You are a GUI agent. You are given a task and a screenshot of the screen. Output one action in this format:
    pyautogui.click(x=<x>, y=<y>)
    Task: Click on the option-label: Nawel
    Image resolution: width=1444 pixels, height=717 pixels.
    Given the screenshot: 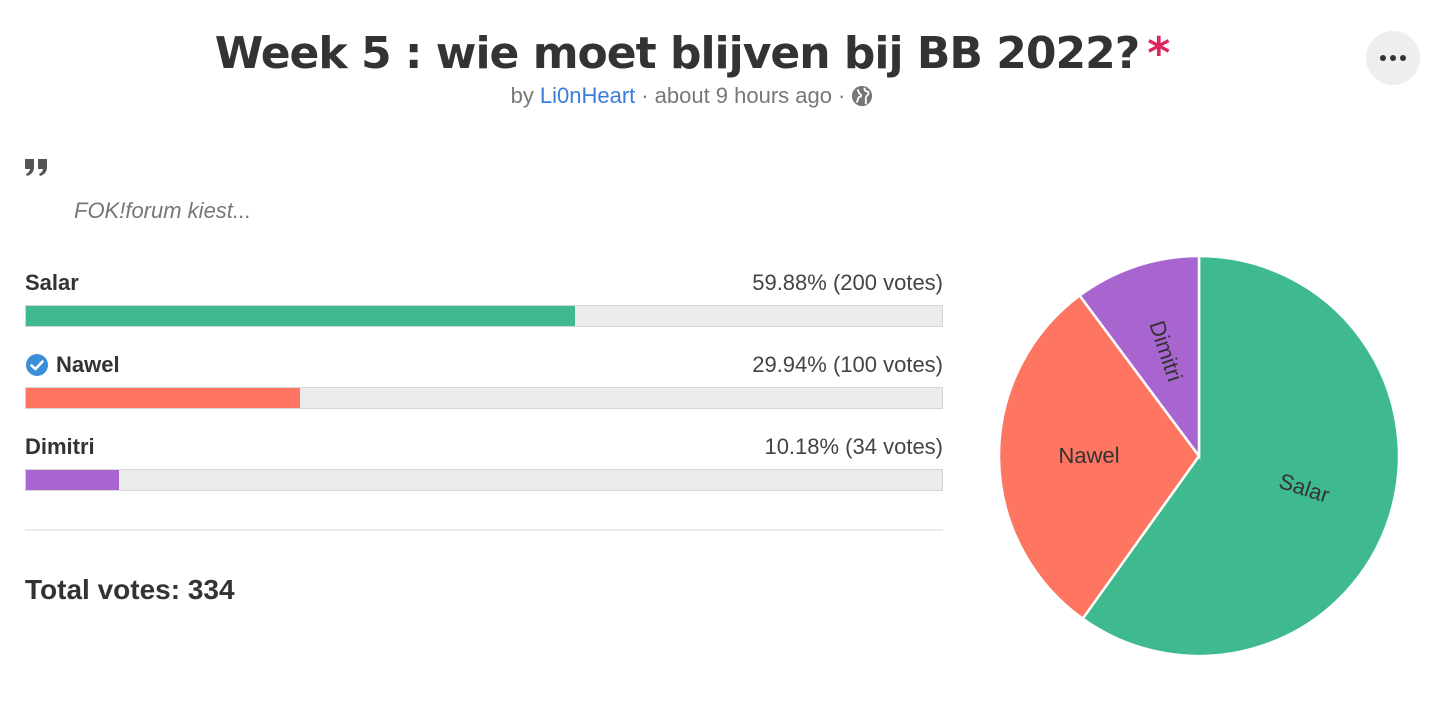 What is the action you would take?
    pyautogui.click(x=88, y=364)
    